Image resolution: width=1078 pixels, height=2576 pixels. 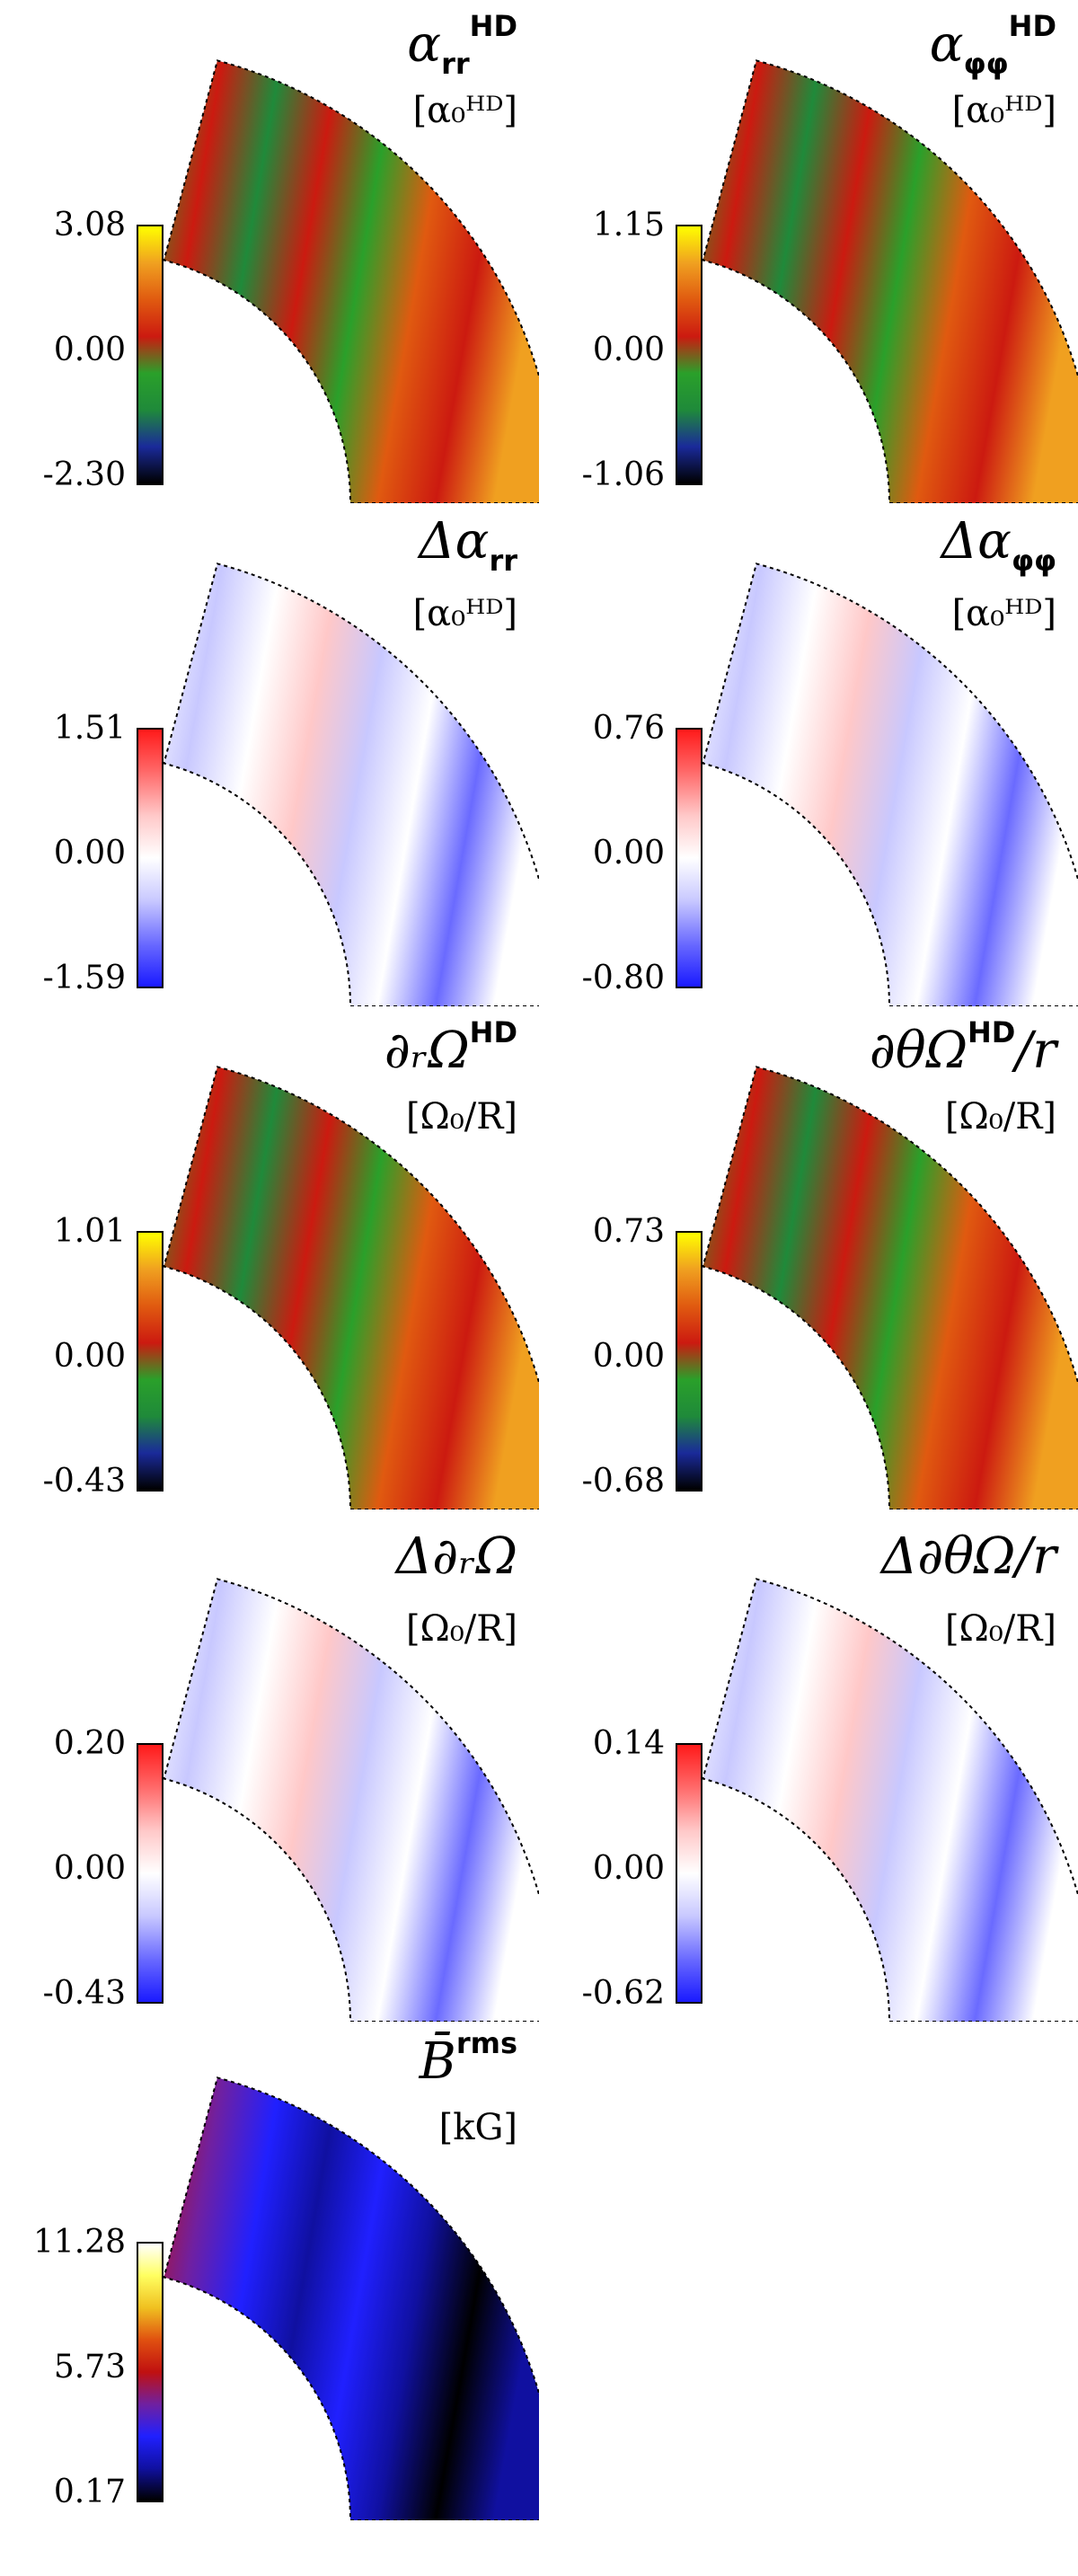 I want to click on colorbar-tick-max: 0.14, so click(x=628, y=1743).